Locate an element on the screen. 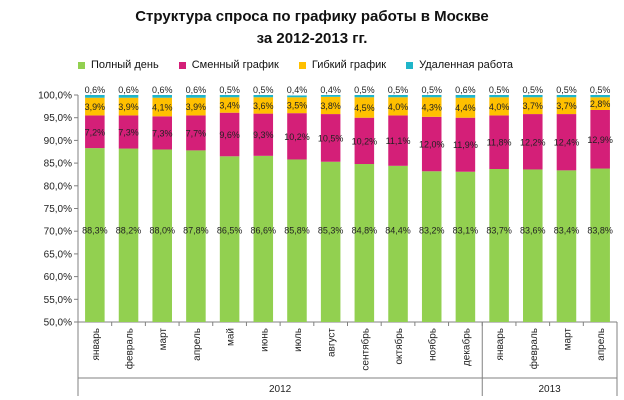 This screenshot has width=624, height=400. data-label-shift: 10,5% is located at coordinates (331, 138).